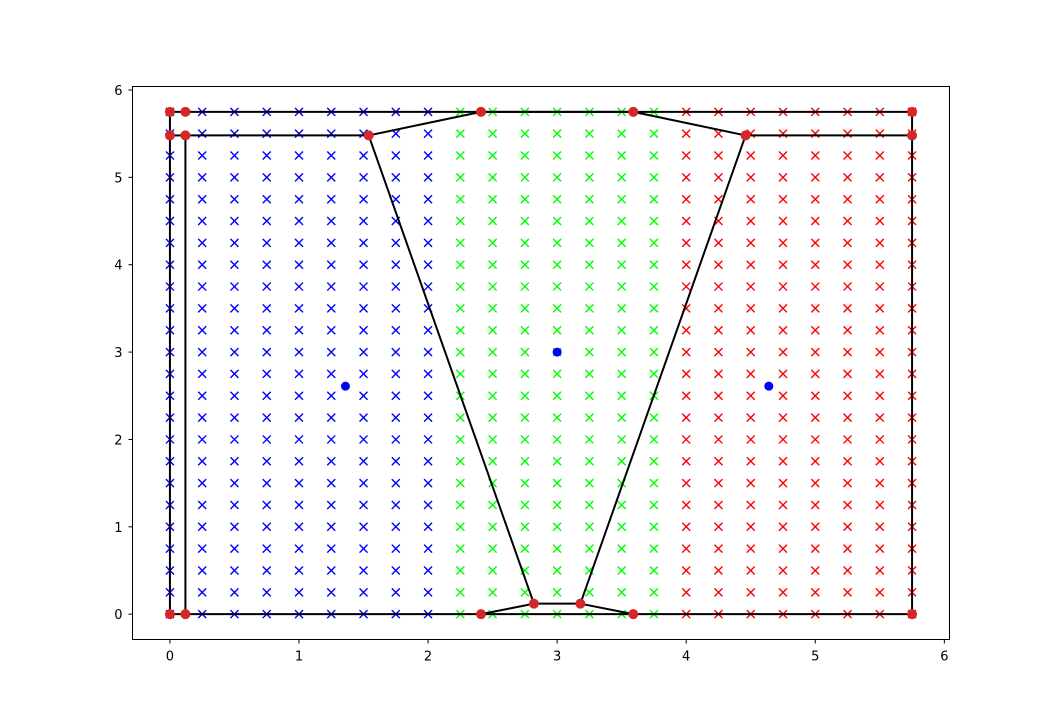 The image size is (1055, 719). What do you see at coordinates (815, 657) in the screenshot?
I see `x-tick-label: 5` at bounding box center [815, 657].